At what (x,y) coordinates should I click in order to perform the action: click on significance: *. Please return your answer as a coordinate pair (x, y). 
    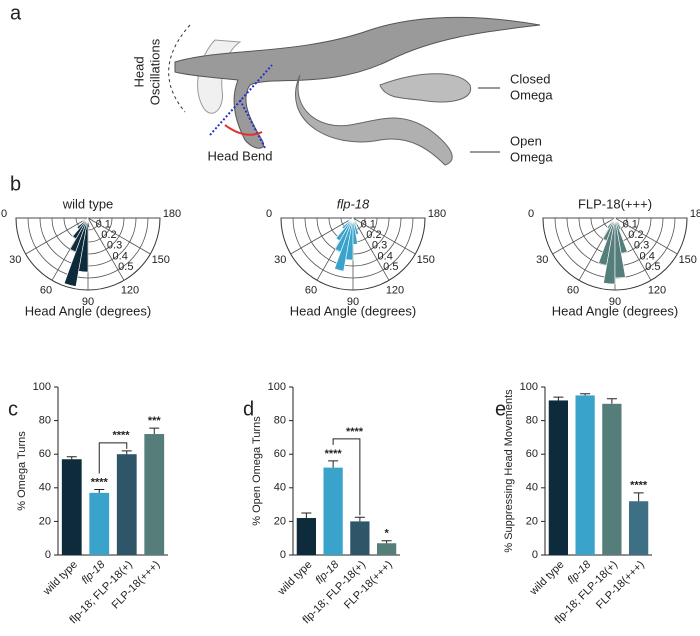
    Looking at the image, I should click on (386, 534).